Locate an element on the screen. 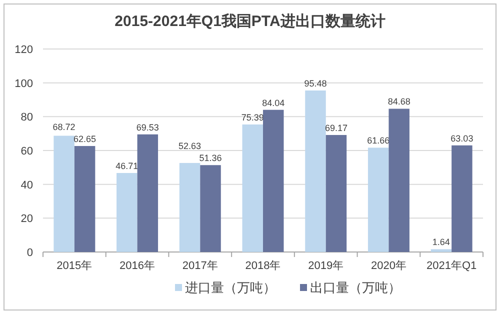 Image resolution: width=500 pixels, height=314 pixels. y-tick-label: 120 is located at coordinates (23, 50).